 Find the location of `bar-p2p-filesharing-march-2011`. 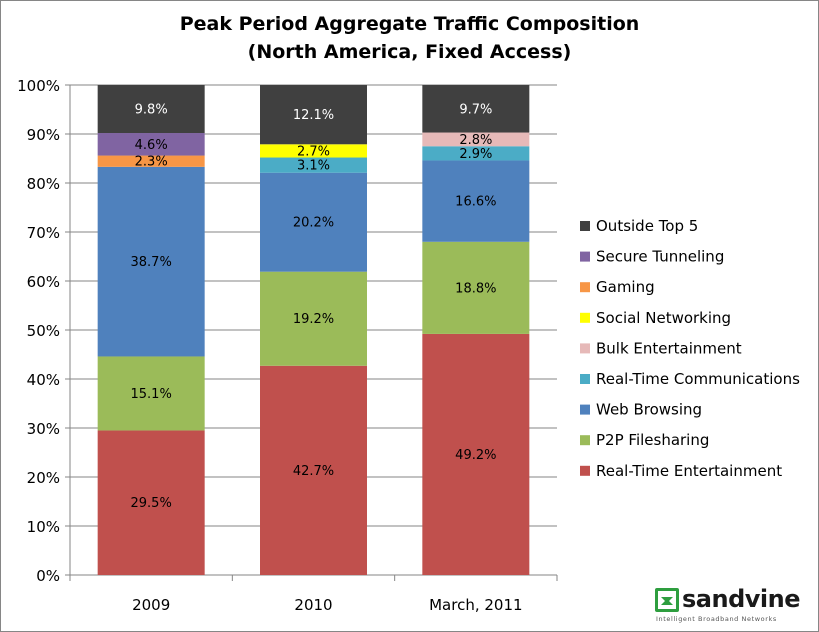

bar-p2p-filesharing-march-2011 is located at coordinates (476, 287).